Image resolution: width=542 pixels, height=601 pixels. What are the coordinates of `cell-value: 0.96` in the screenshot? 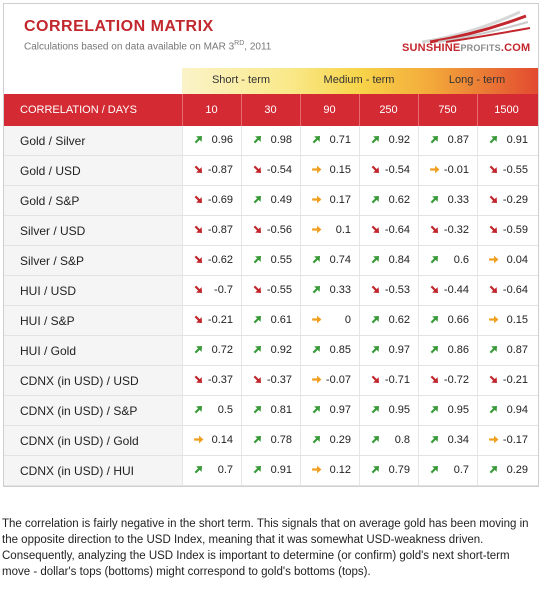 It's located at (222, 140).